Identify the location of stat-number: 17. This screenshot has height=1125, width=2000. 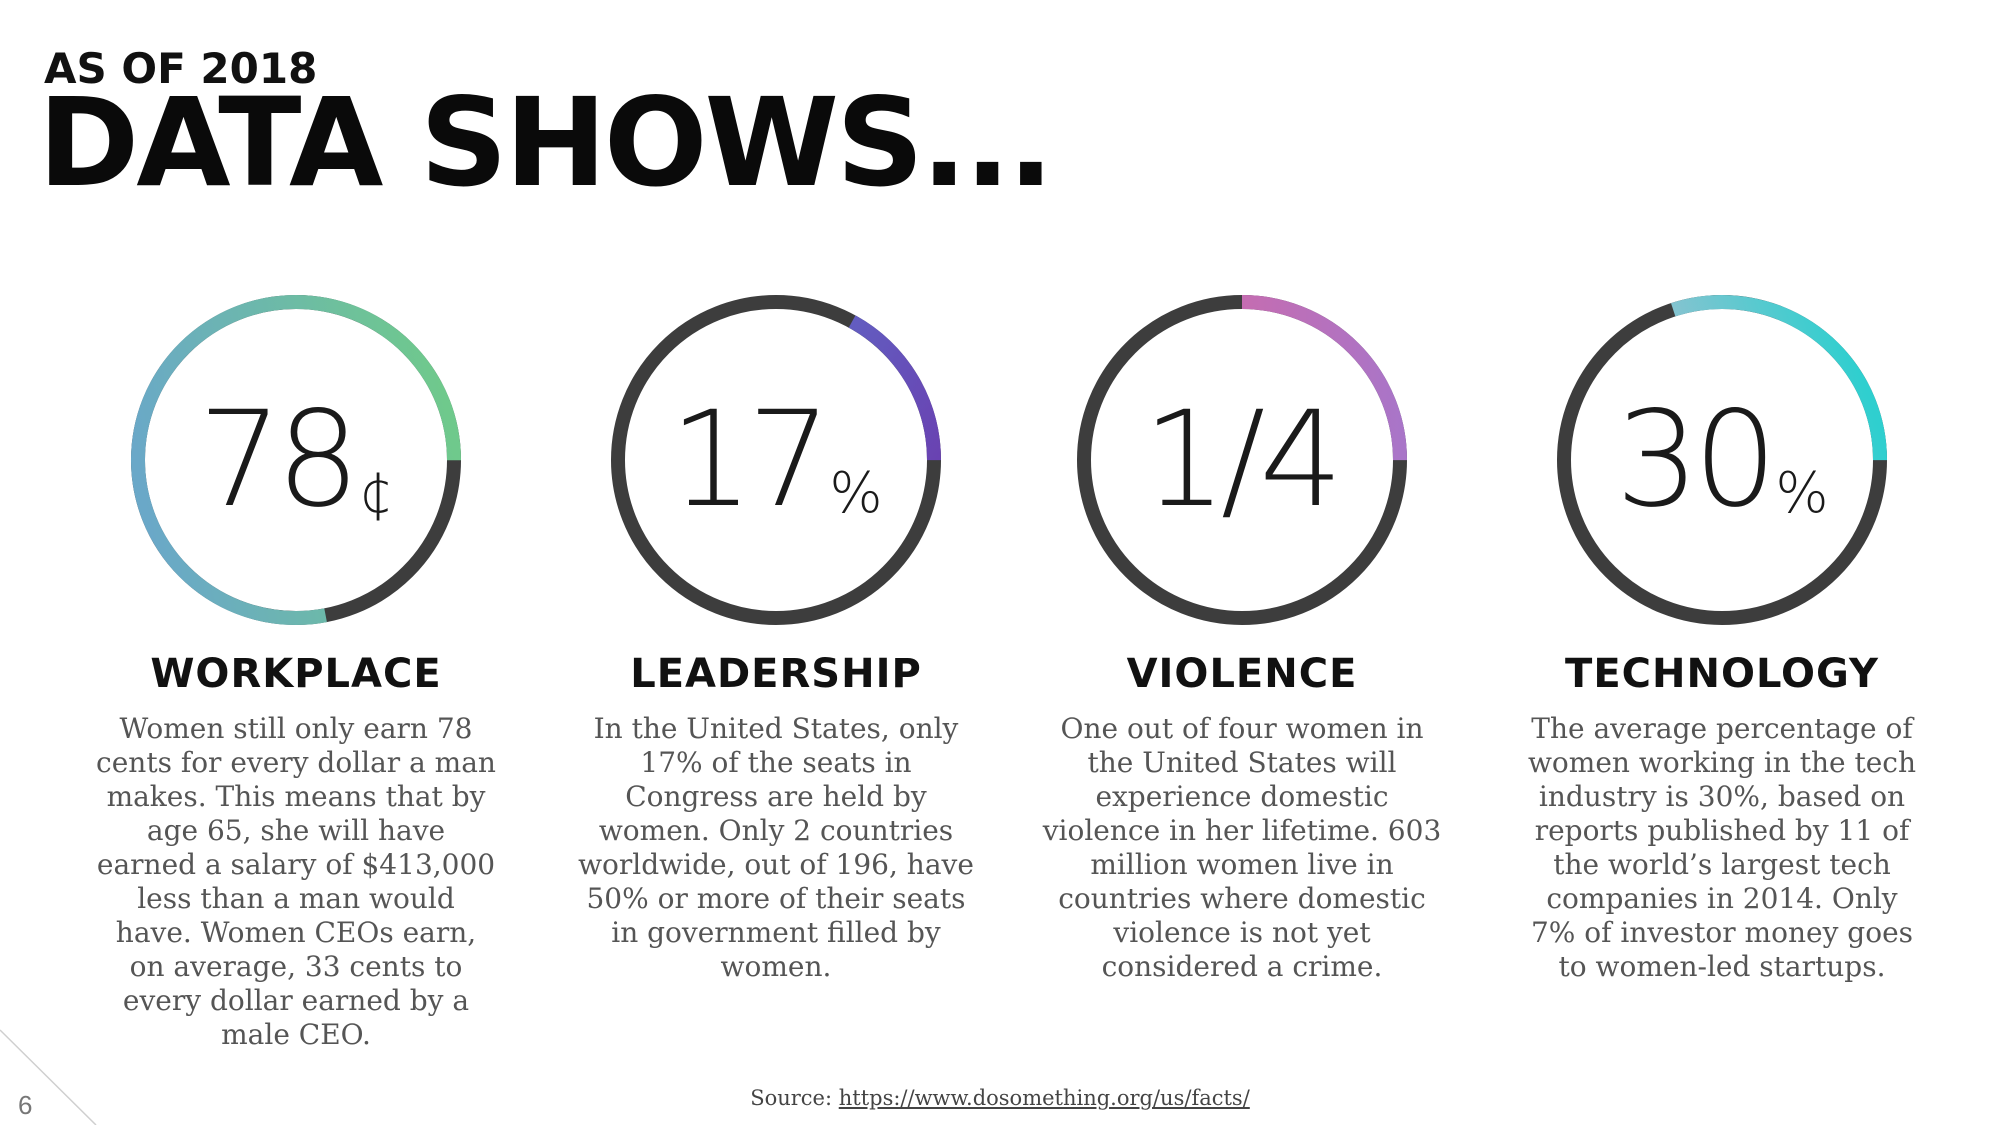
(750, 460).